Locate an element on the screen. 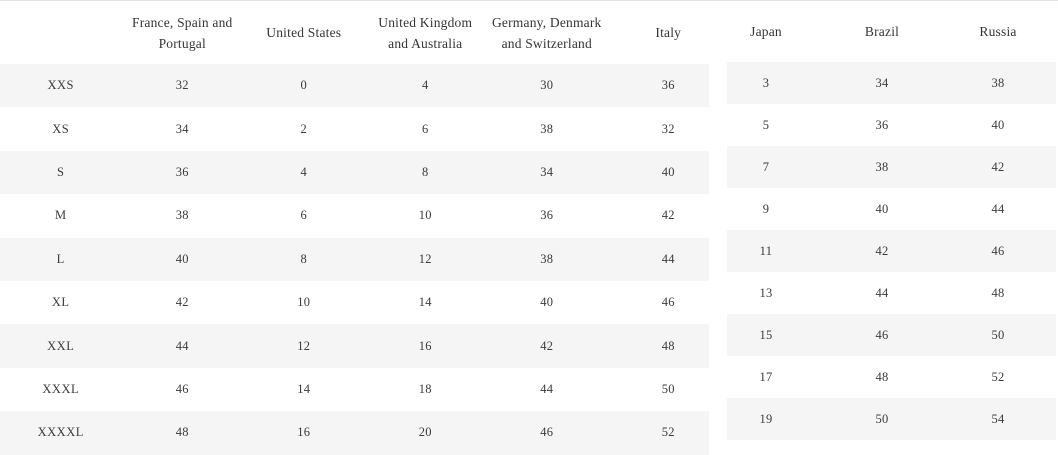 The width and height of the screenshot is (1058, 455). size-value-cell: 54 is located at coordinates (998, 418).